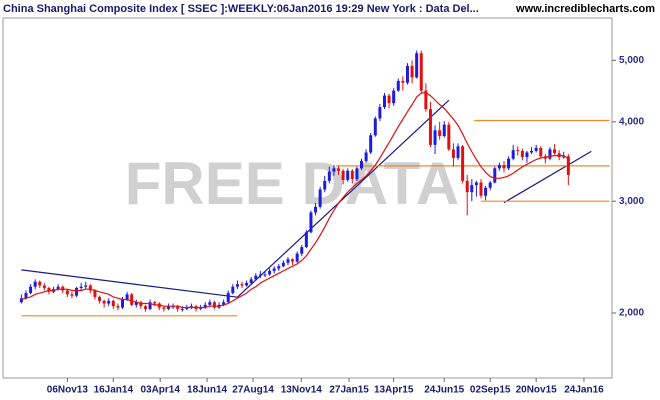 The width and height of the screenshot is (660, 400). What do you see at coordinates (207, 390) in the screenshot?
I see `x-tick-label: 18Jun14` at bounding box center [207, 390].